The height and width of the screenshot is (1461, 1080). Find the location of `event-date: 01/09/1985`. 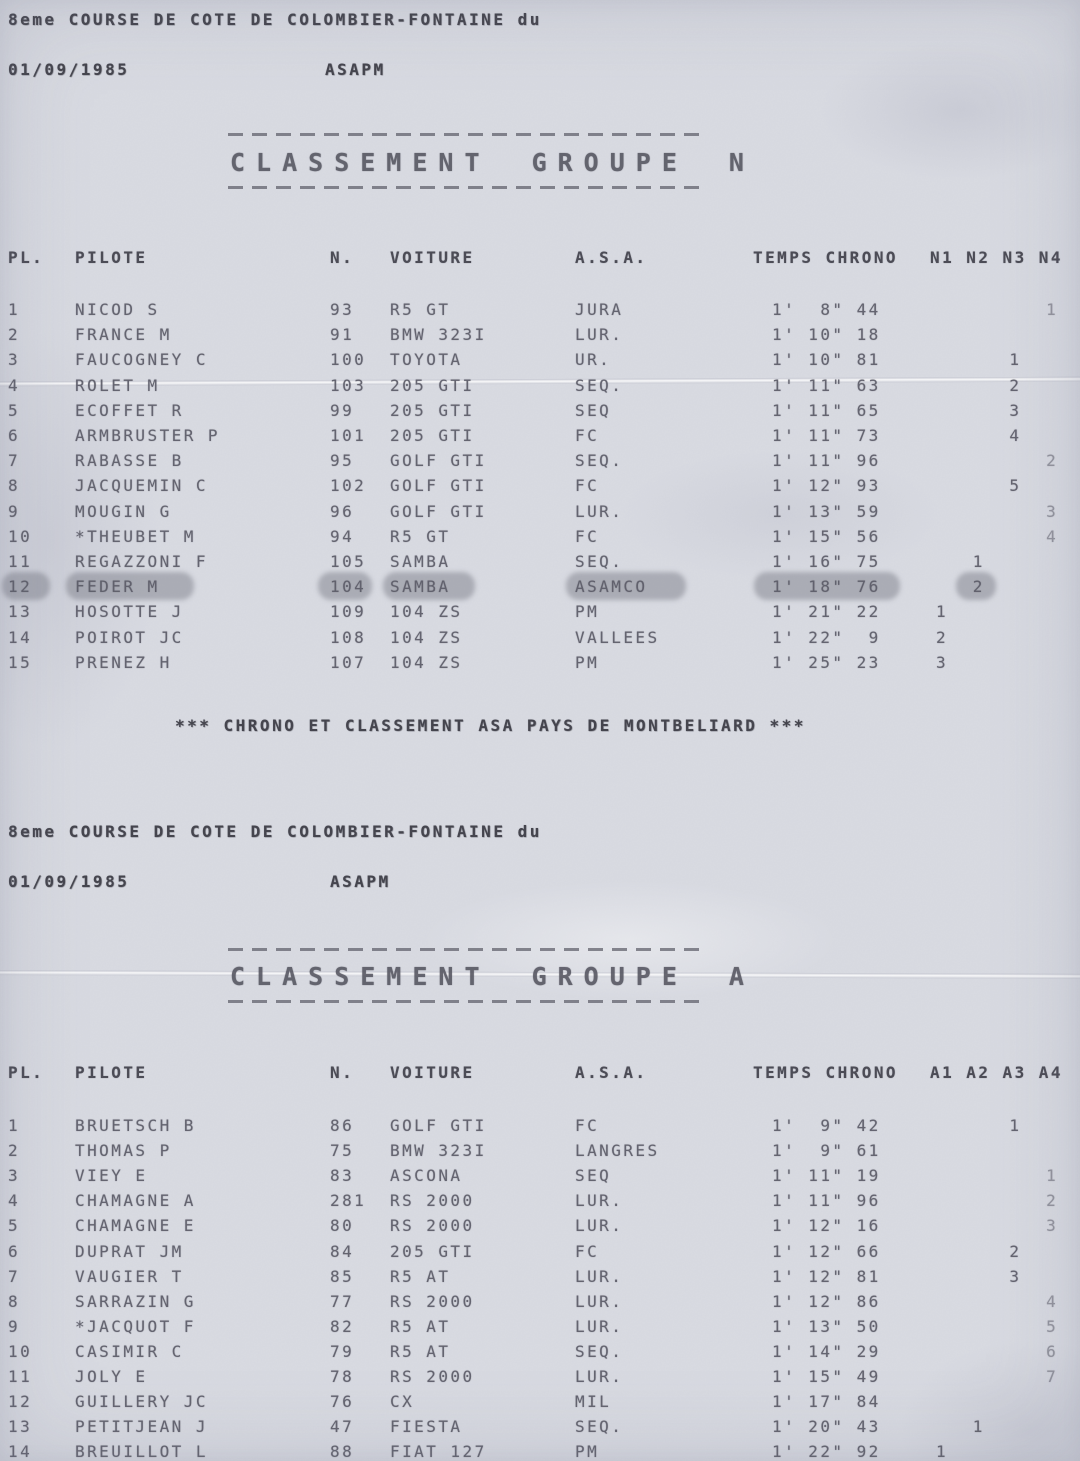

event-date: 01/09/1985 is located at coordinates (69, 69).